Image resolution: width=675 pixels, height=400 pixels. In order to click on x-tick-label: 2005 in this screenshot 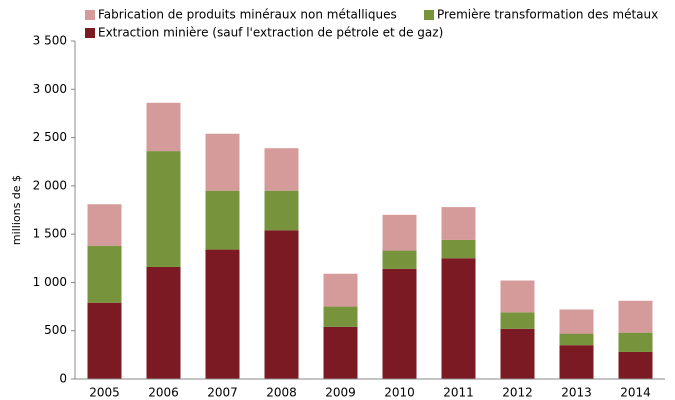, I will do `click(104, 393)`.